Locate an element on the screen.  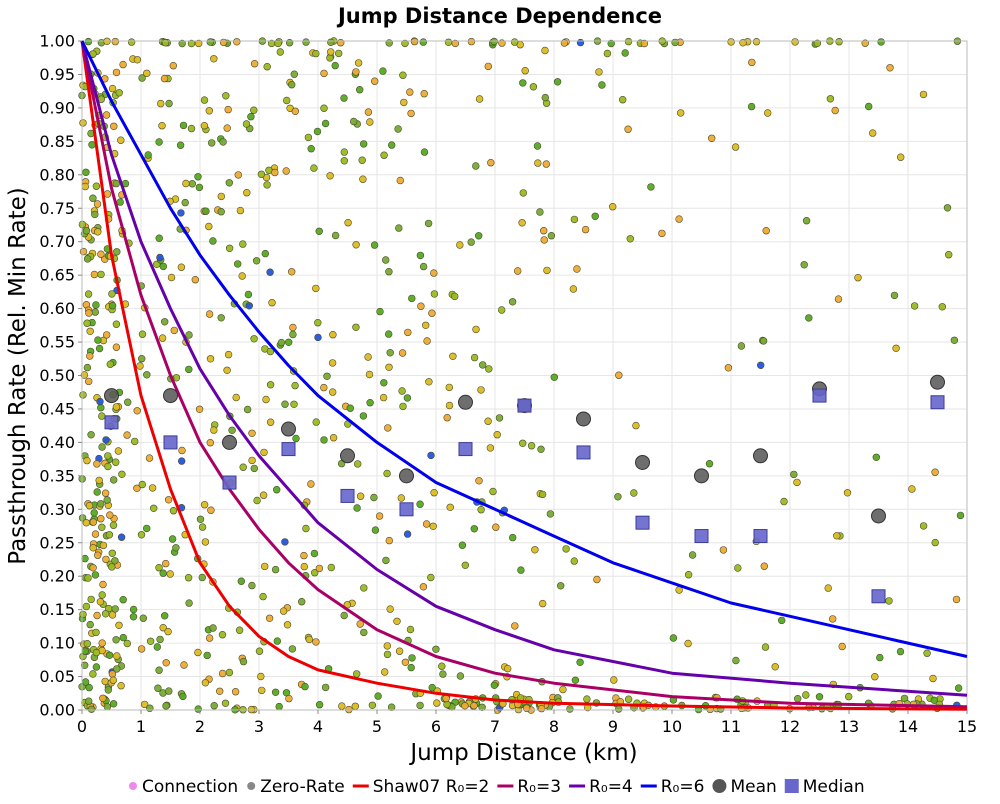
legend-item: R₀=6 is located at coordinates (672, 787).